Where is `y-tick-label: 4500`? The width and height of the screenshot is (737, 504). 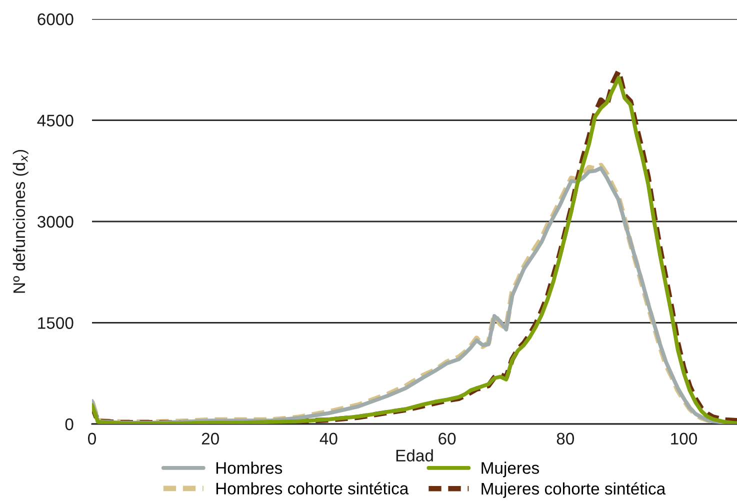 y-tick-label: 4500 is located at coordinates (55, 120).